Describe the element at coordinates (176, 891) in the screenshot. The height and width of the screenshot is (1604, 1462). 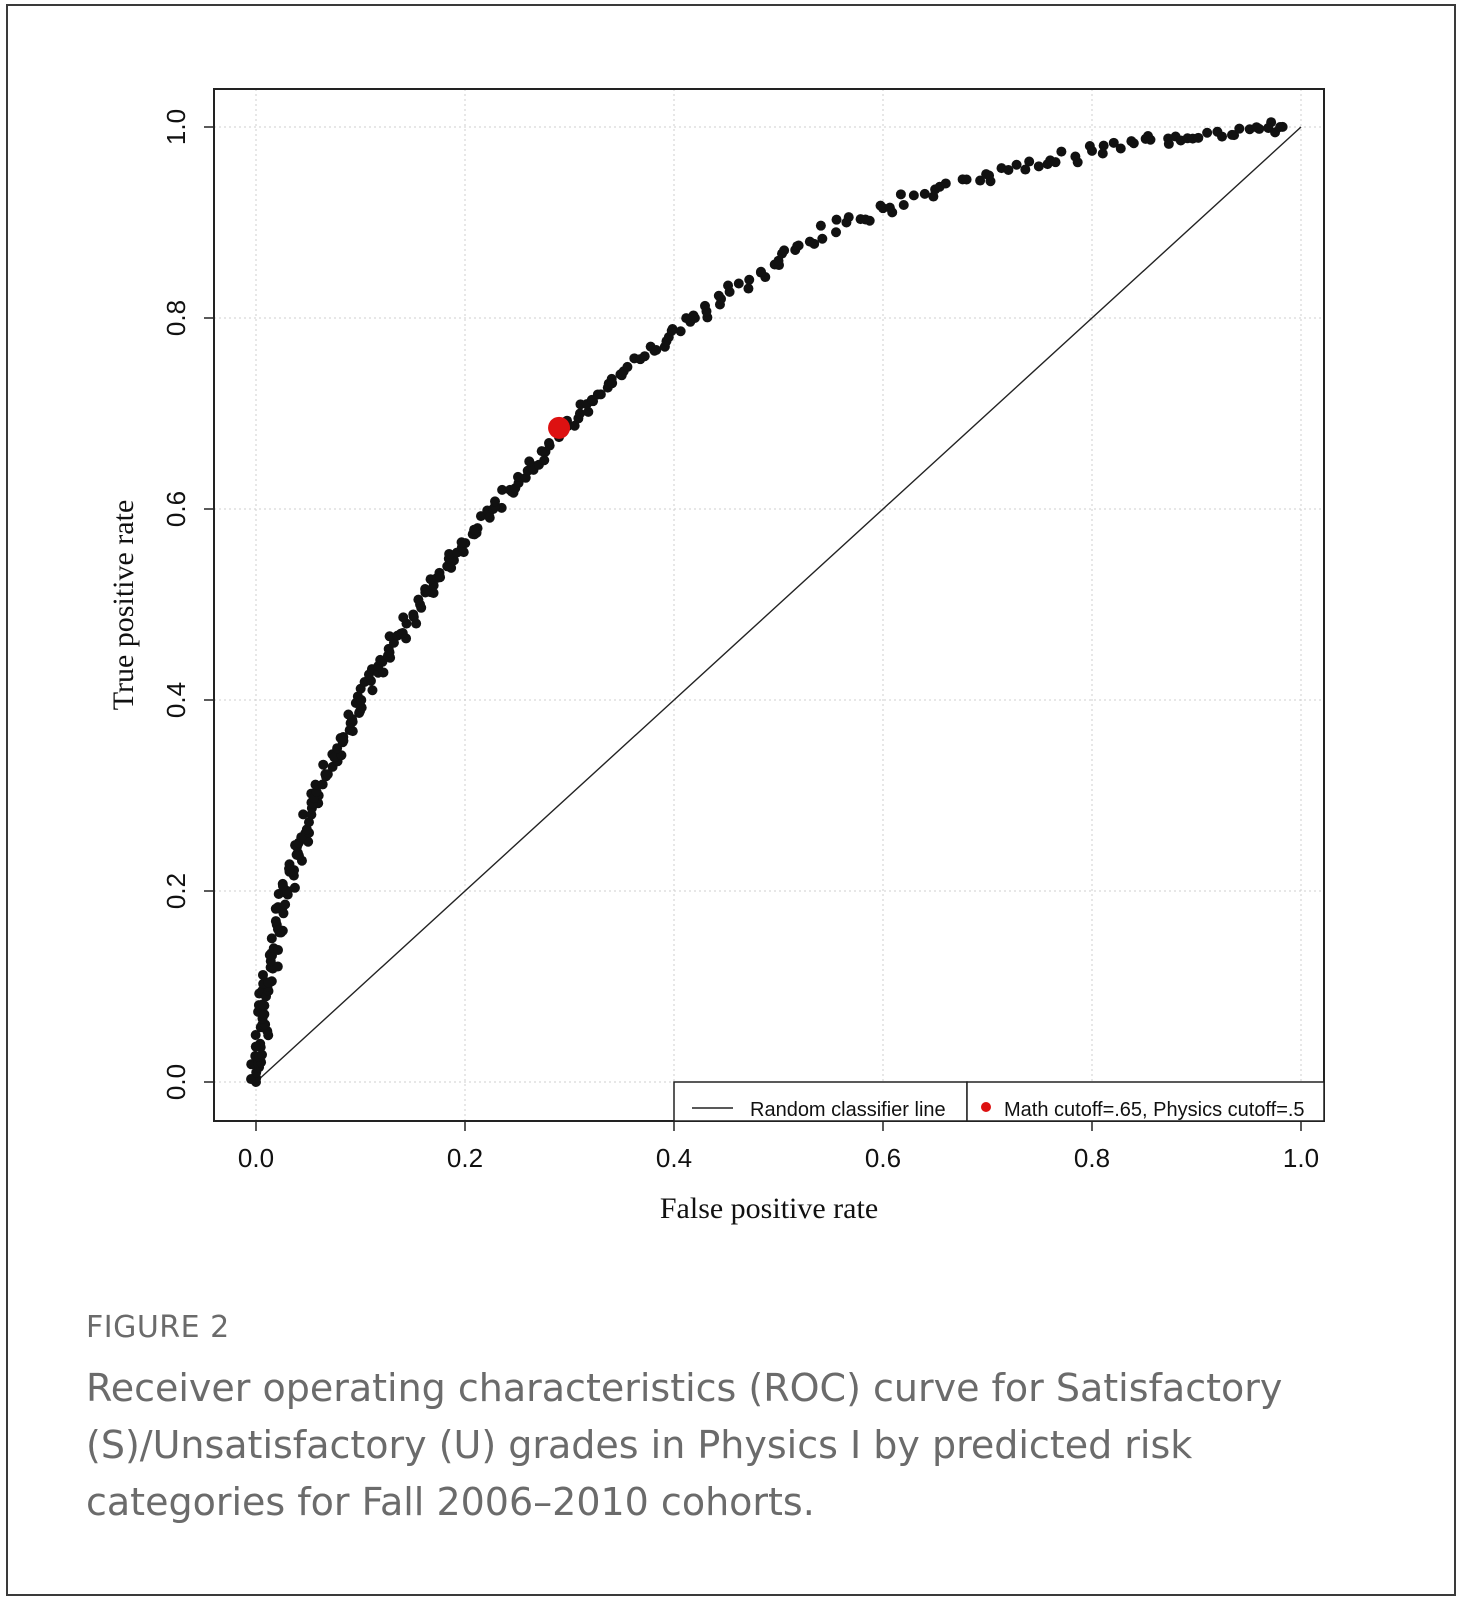
I see `y-tick-label: 0.2` at that location.